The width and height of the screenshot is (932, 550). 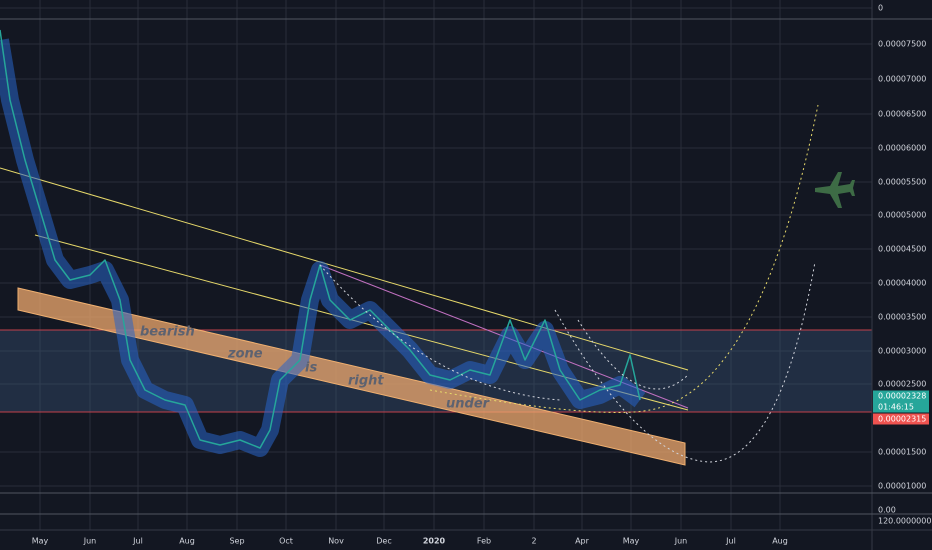 I want to click on annotation: is, so click(x=311, y=368).